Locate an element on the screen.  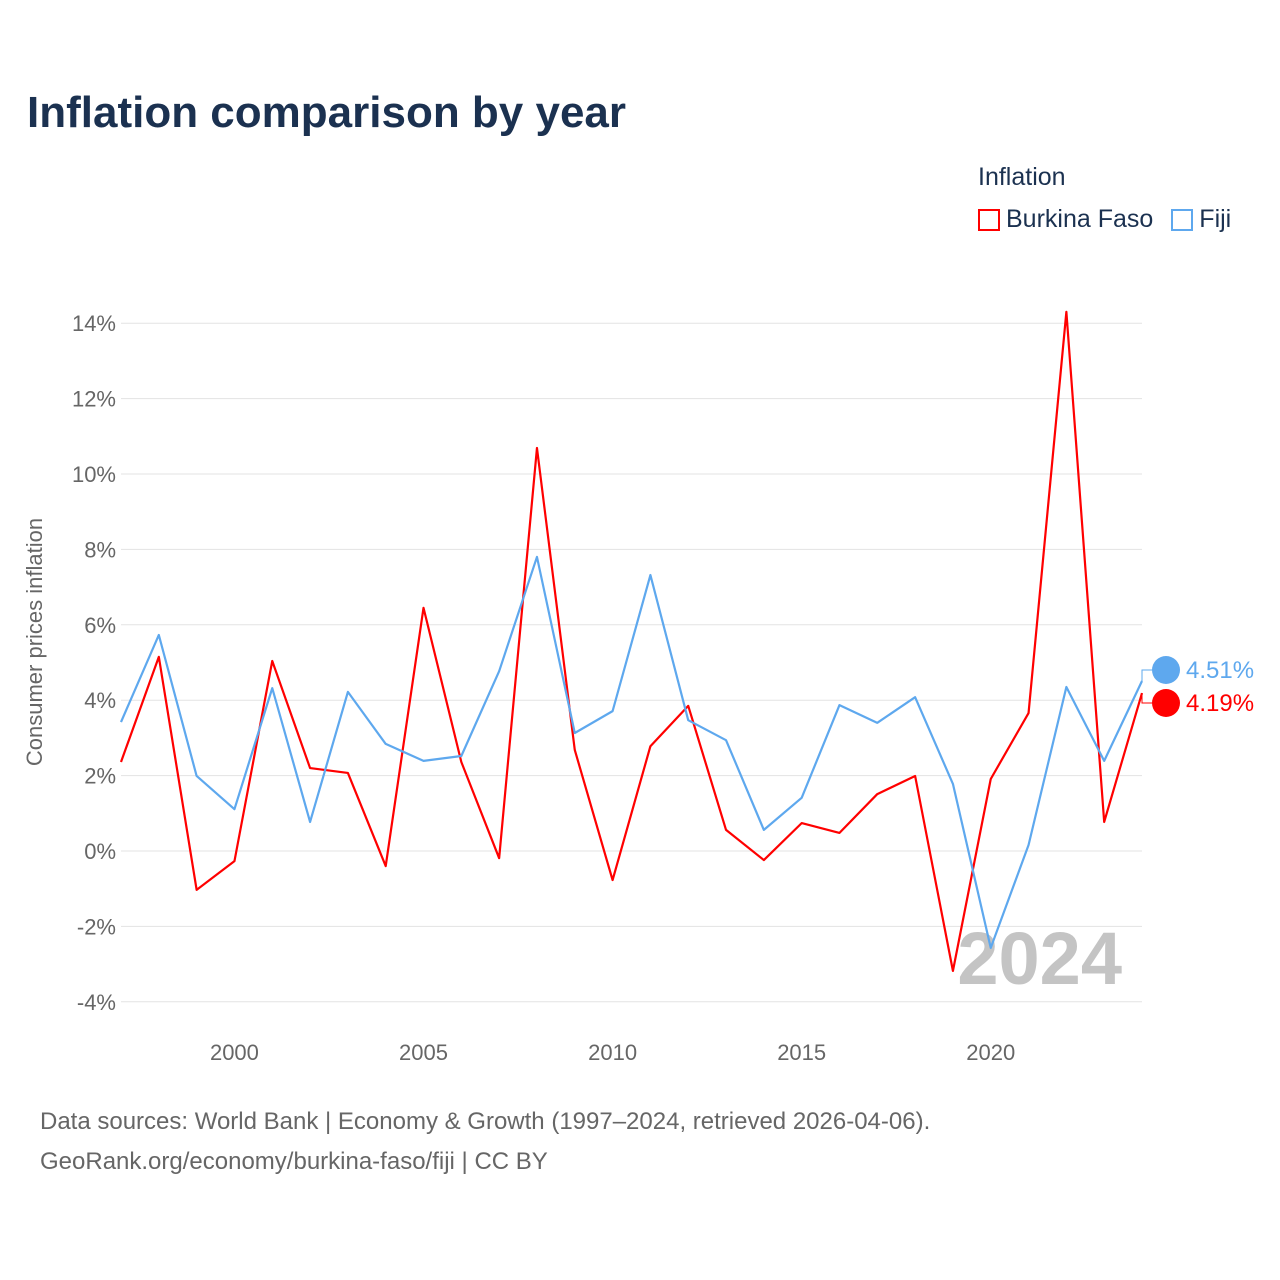
y-tick-label: 10% is located at coordinates (94, 474).